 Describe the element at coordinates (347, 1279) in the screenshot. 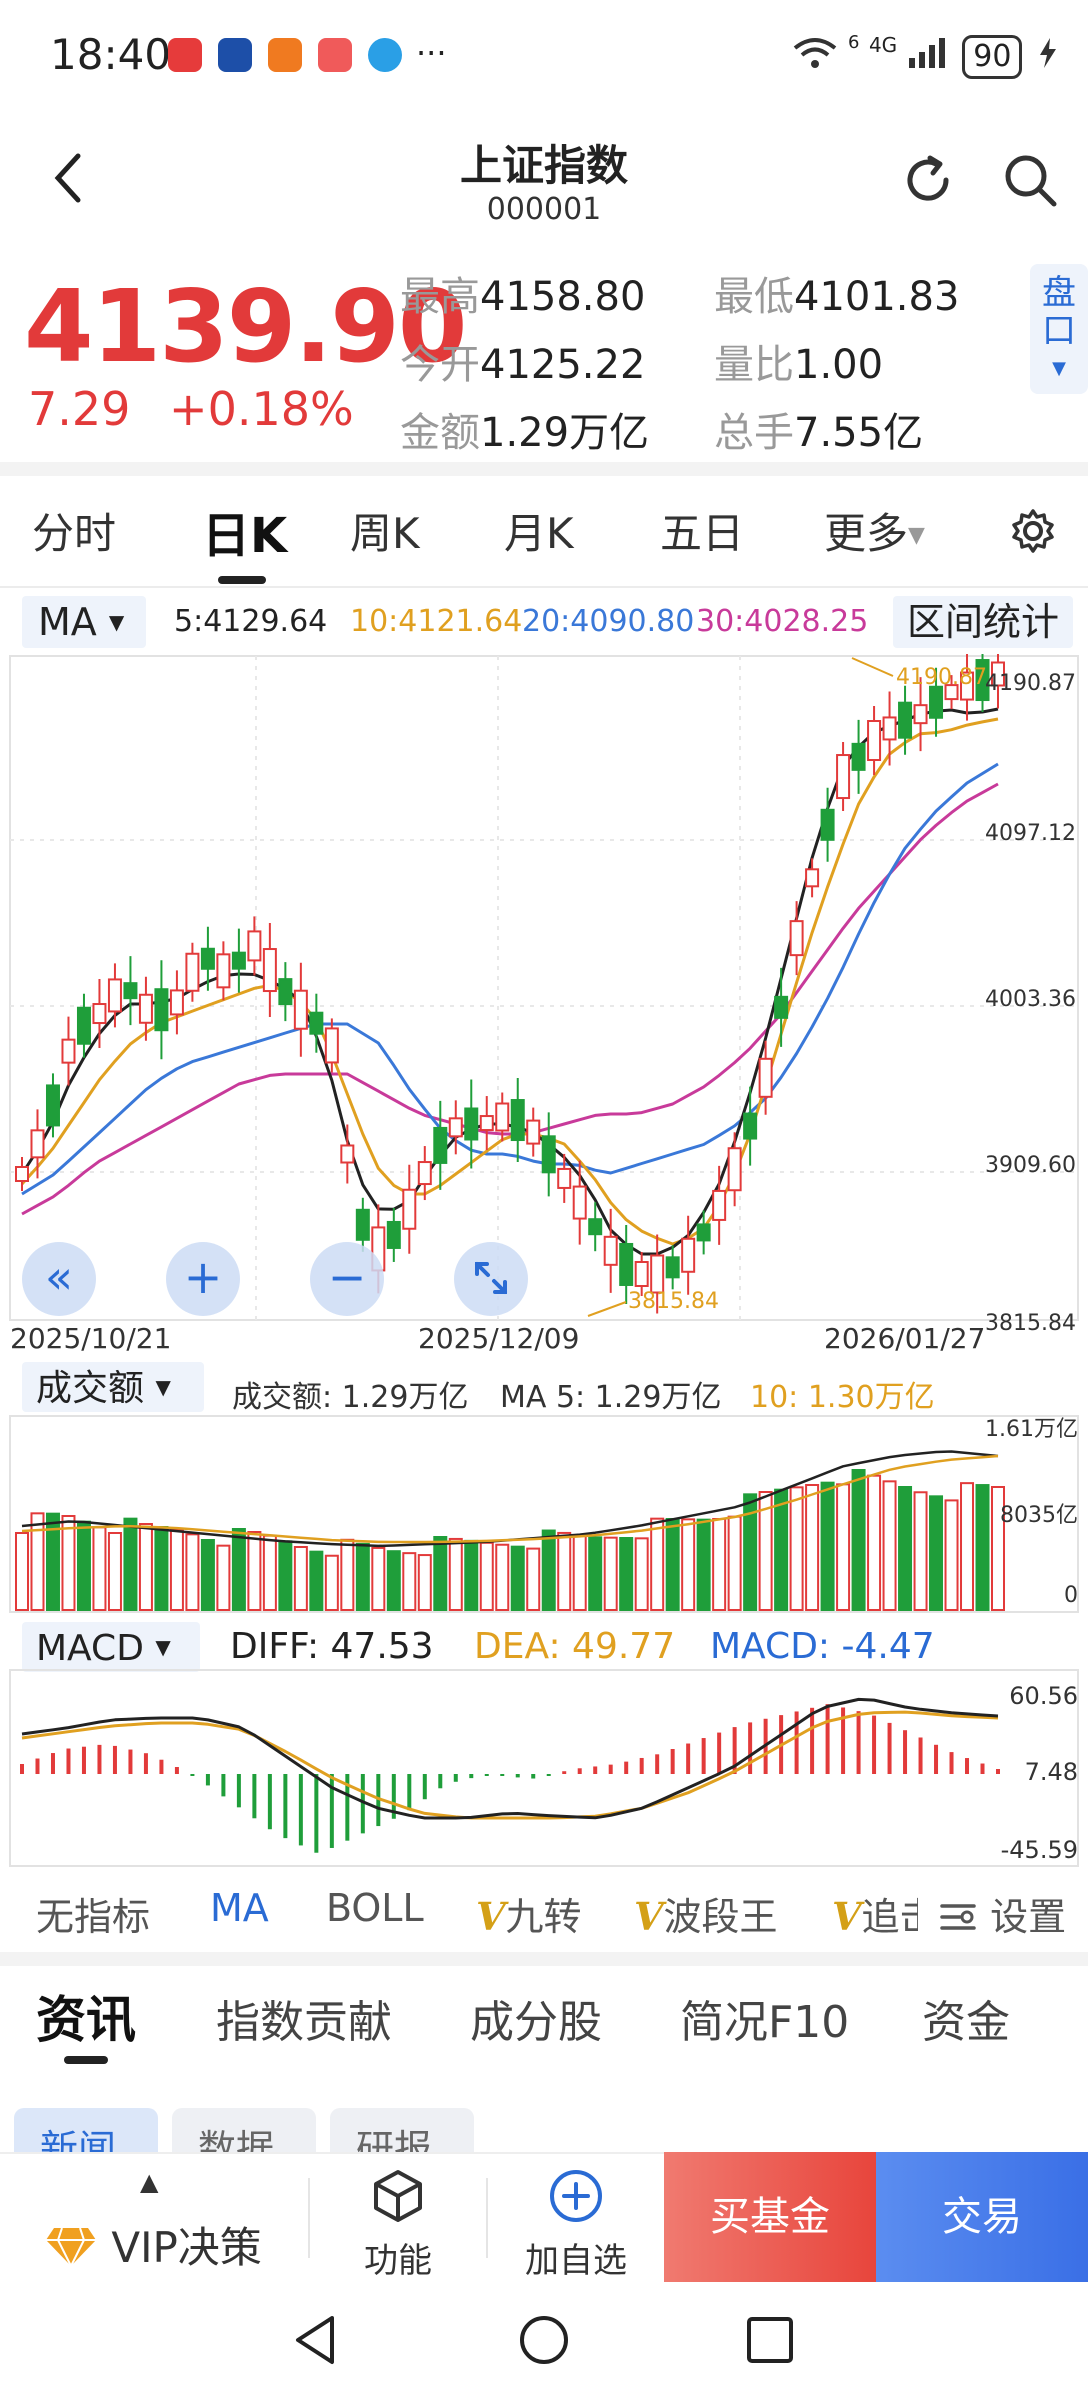

I see `zoom-out-button: −` at that location.